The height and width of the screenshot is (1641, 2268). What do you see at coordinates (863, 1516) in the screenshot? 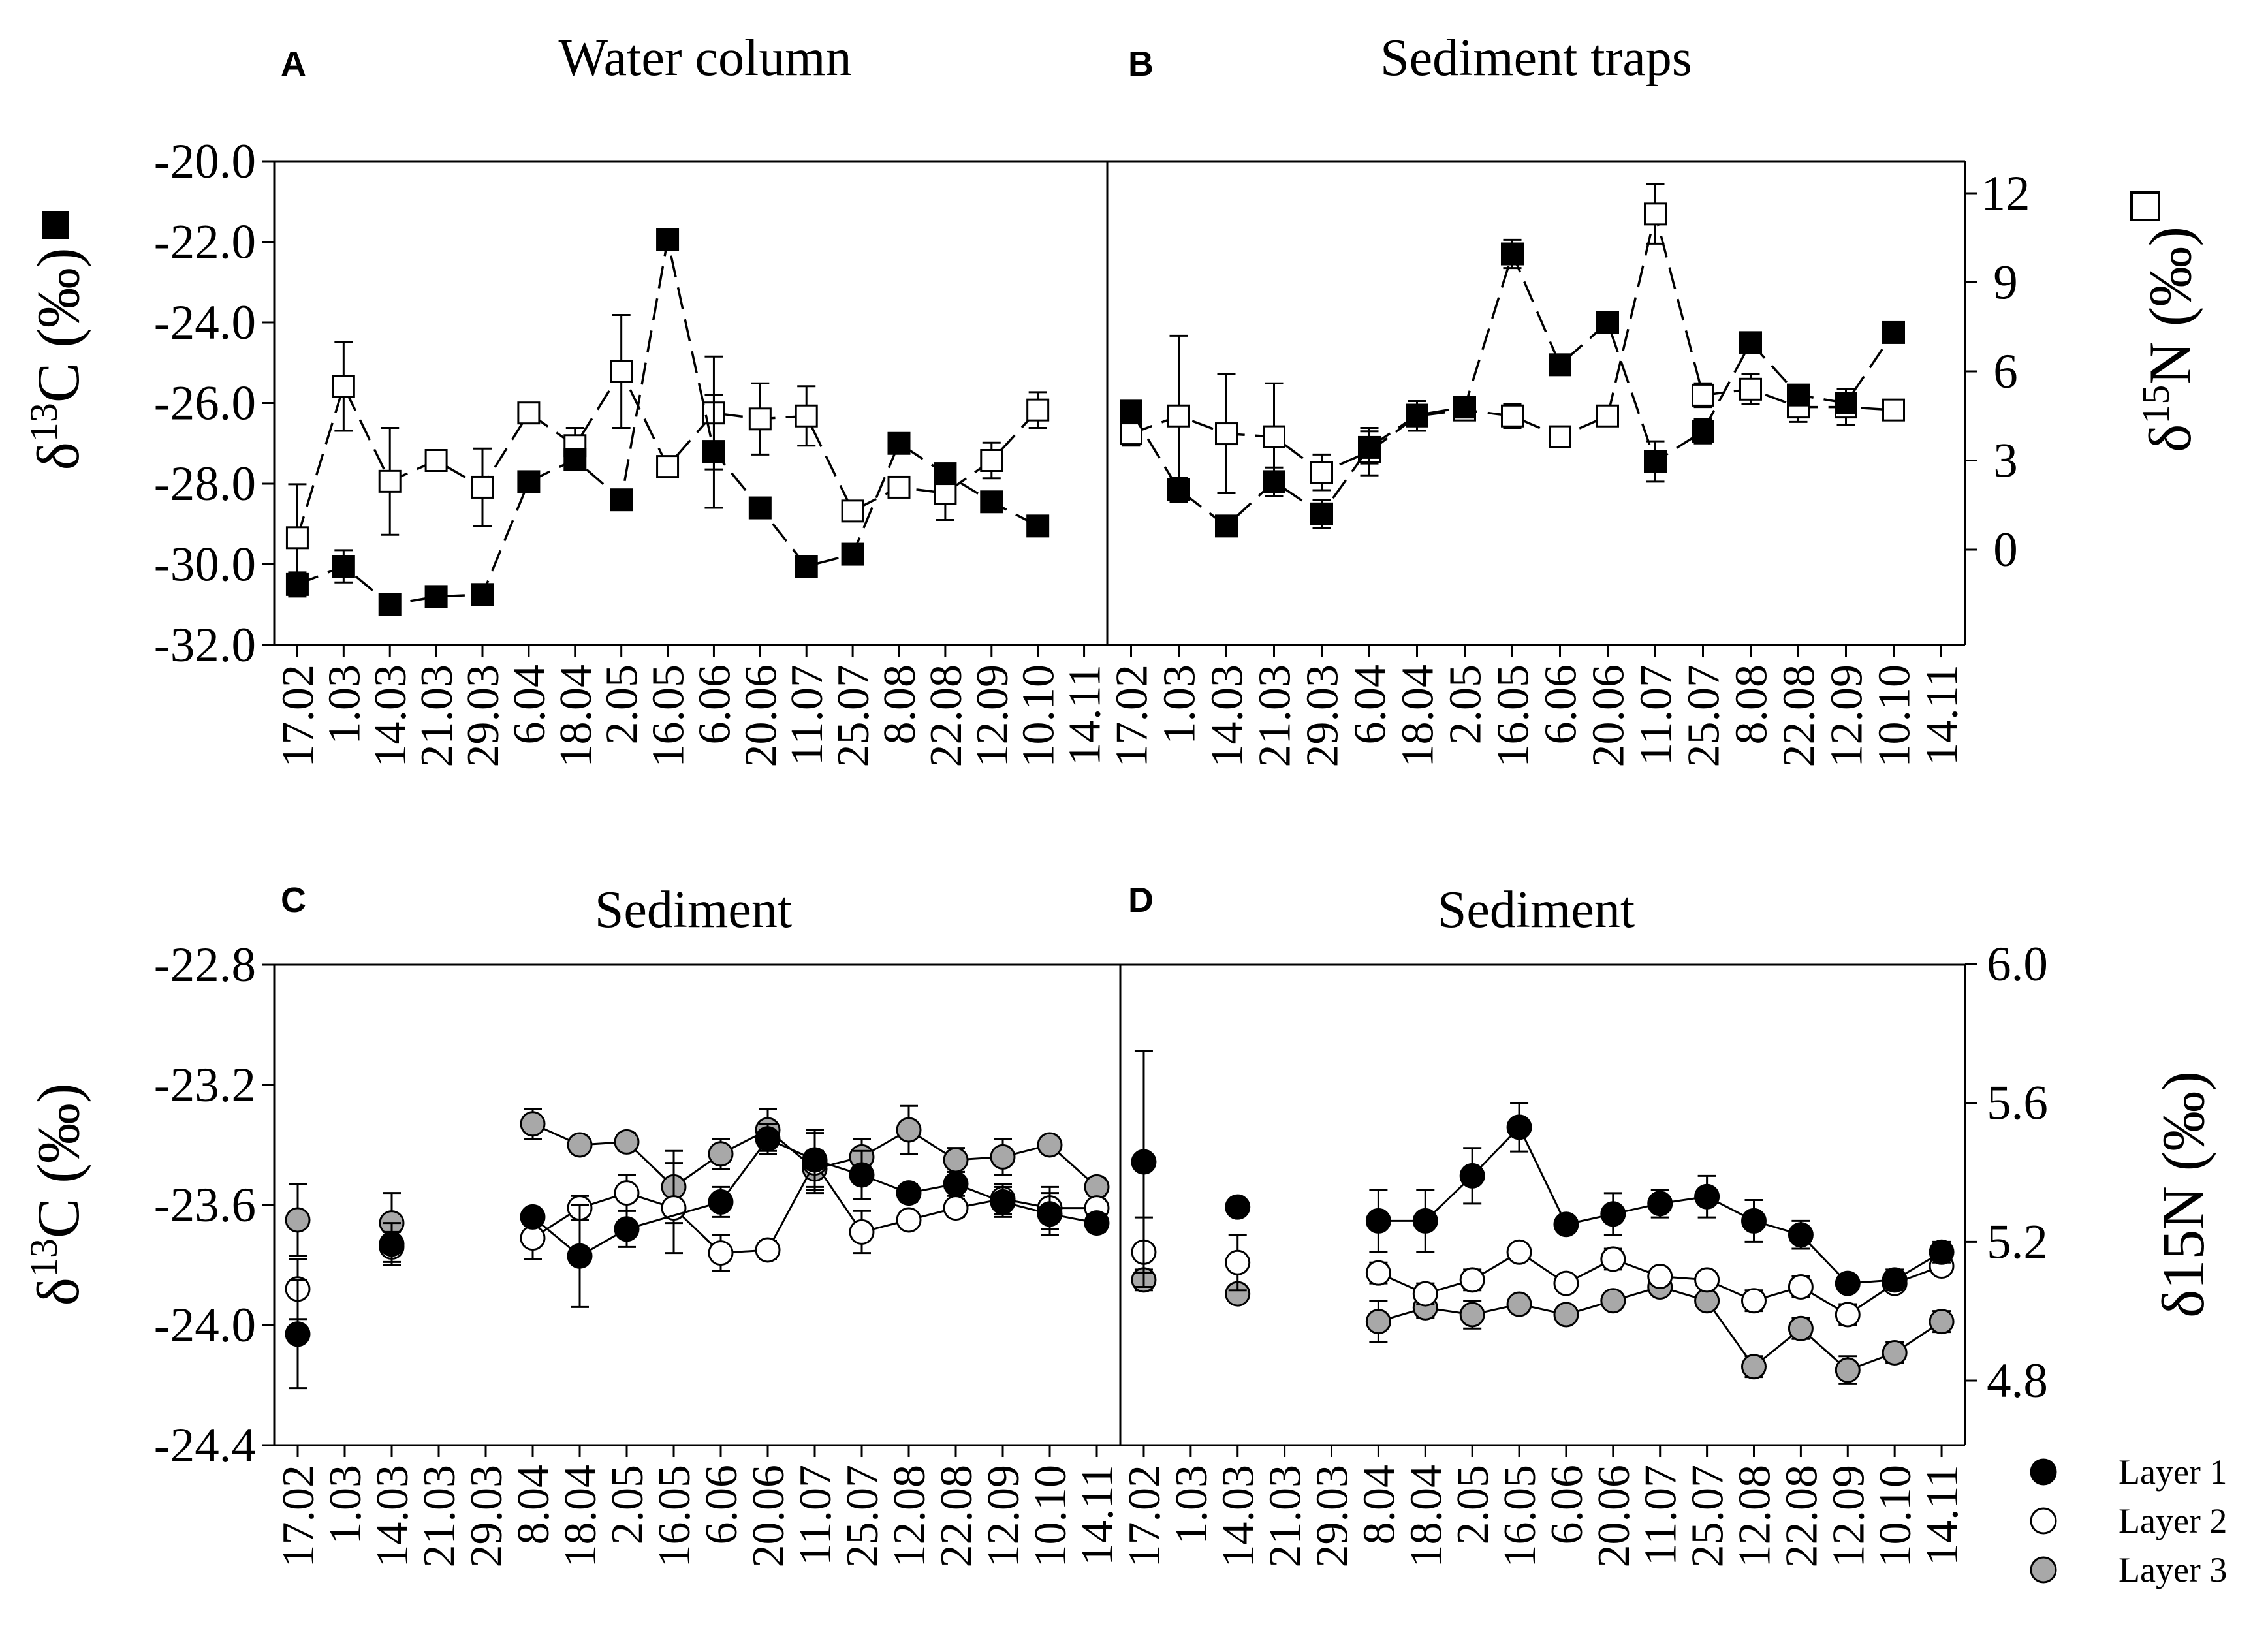
I see `c-xtick-label: 25.07` at bounding box center [863, 1516].